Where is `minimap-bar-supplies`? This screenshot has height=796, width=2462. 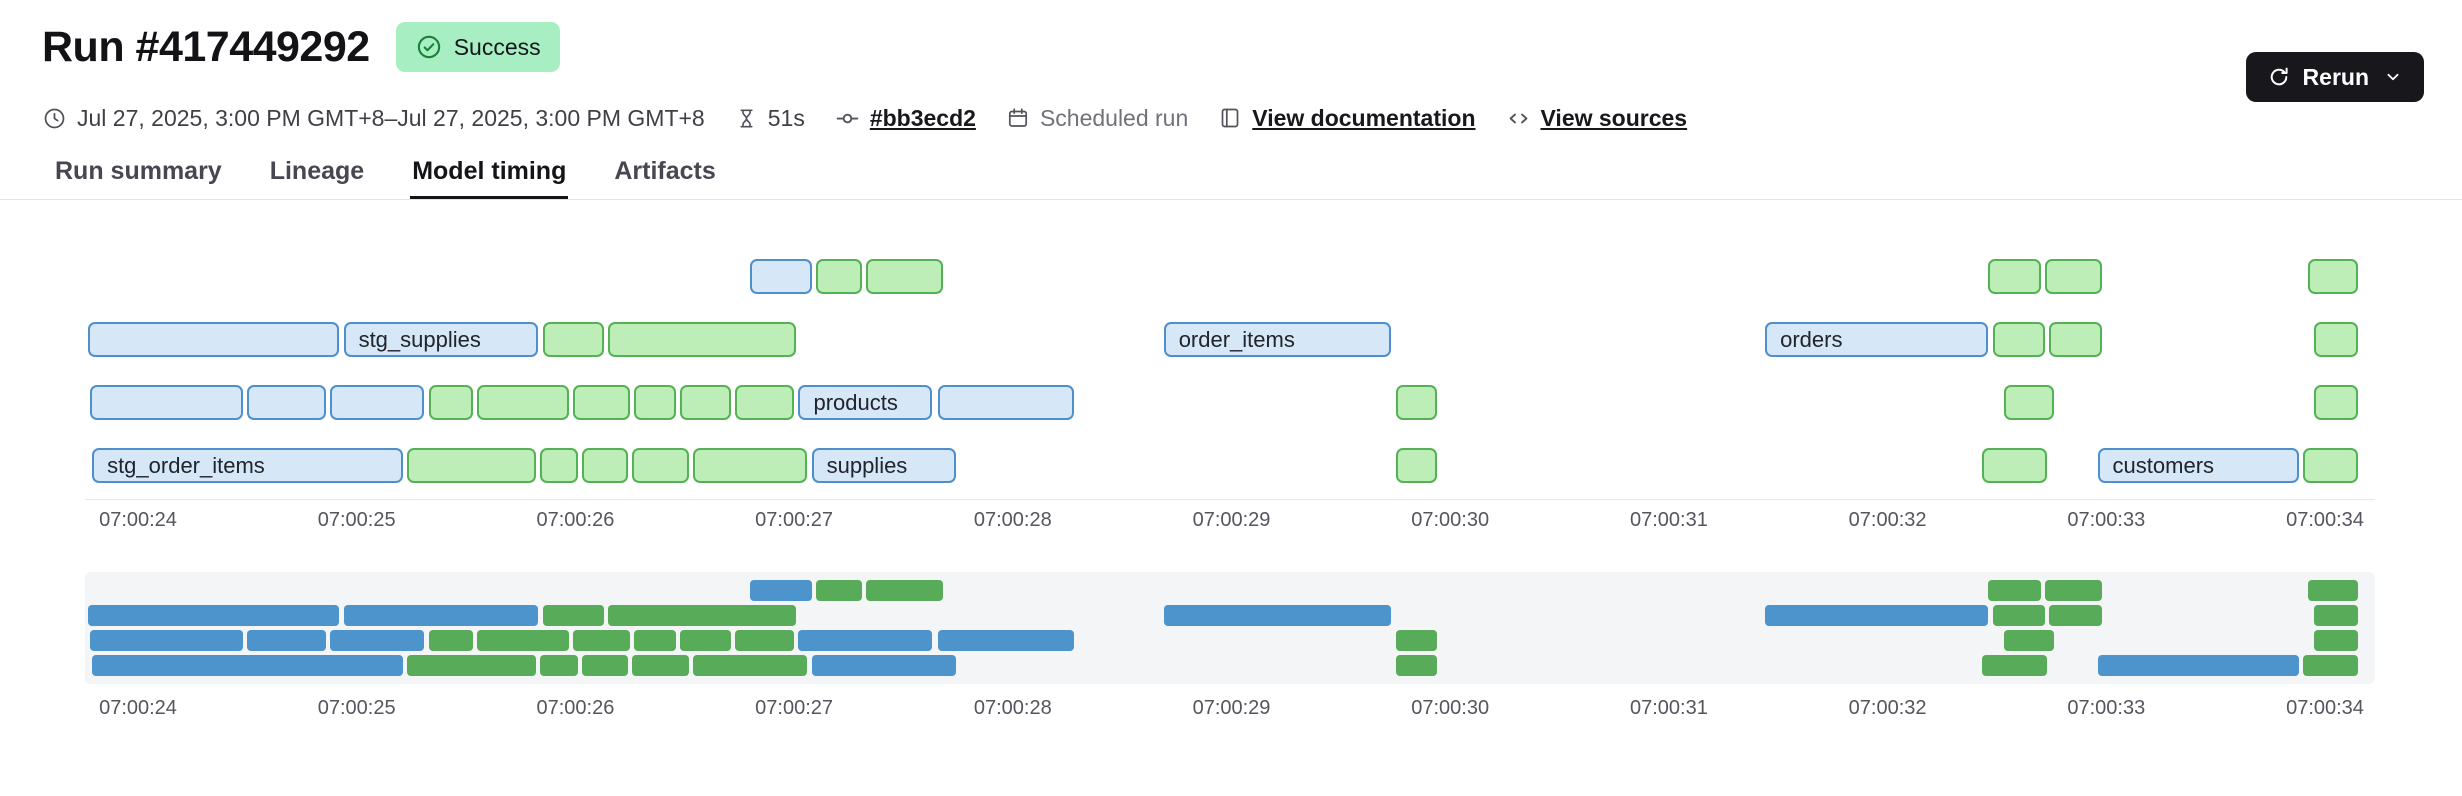
minimap-bar-supplies is located at coordinates (883, 665).